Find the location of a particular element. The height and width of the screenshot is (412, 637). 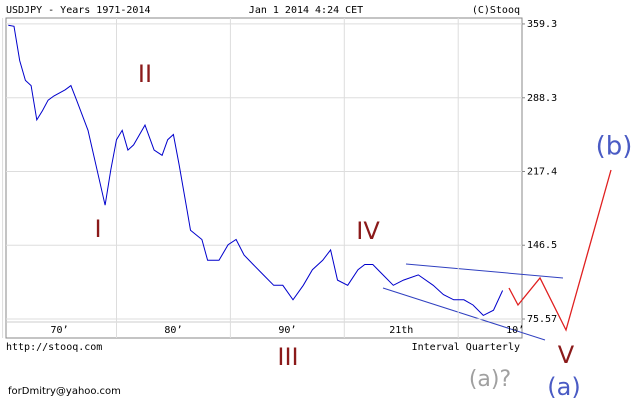

wave-label: (b) is located at coordinates (614, 147).